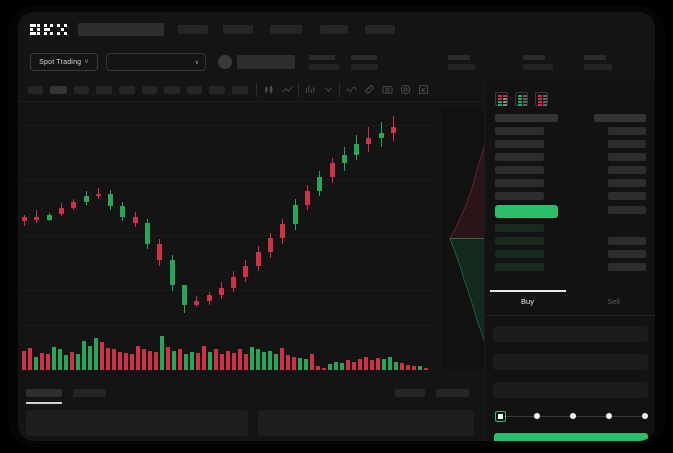 The image size is (673, 453). I want to click on settings-icon, so click(405, 89).